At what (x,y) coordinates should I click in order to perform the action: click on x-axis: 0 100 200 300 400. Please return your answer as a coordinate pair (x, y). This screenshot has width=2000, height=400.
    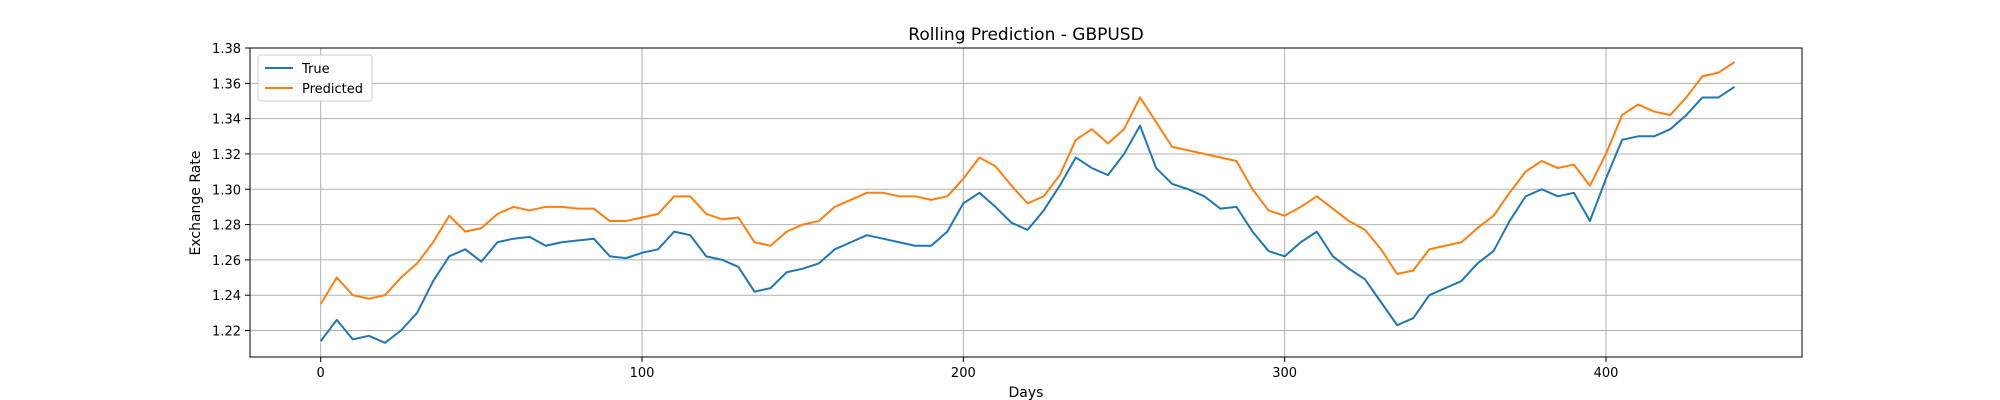
    Looking at the image, I should click on (968, 369).